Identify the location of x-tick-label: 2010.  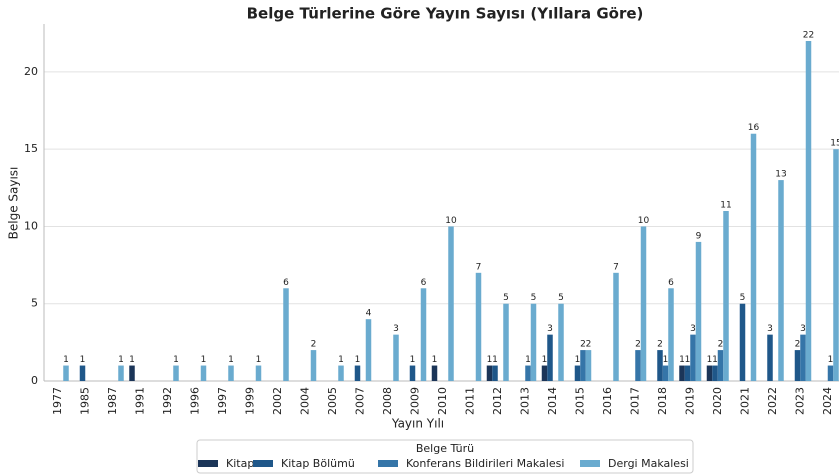
(442, 401).